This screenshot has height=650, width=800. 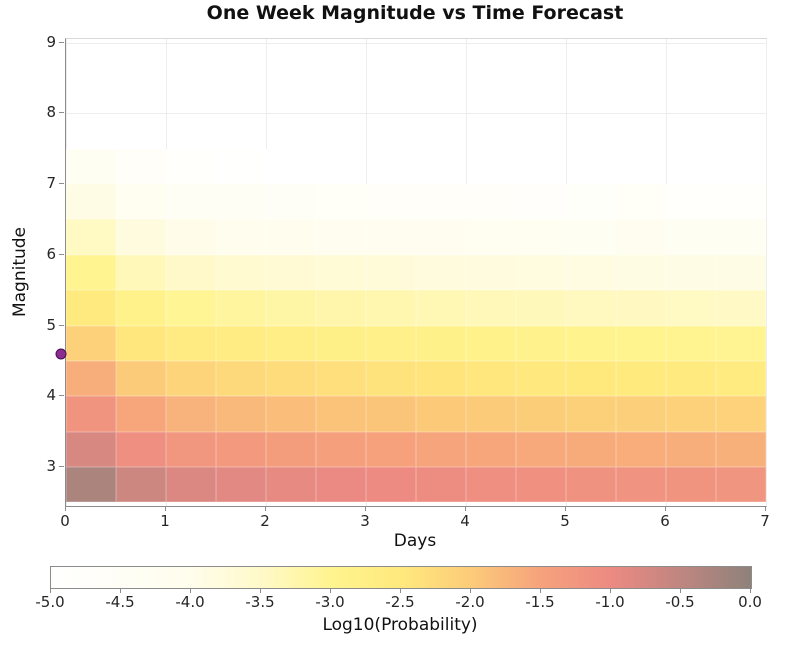 What do you see at coordinates (415, 13) in the screenshot?
I see `chart-title: One Week Magnitude vs Time Forecast` at bounding box center [415, 13].